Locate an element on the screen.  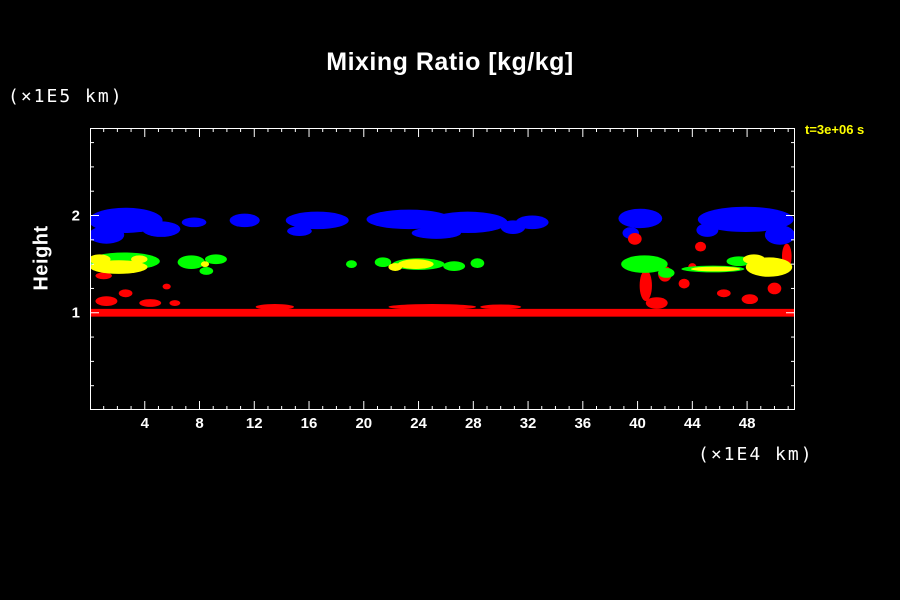
x-tick-label: 4 is located at coordinates (144, 423).